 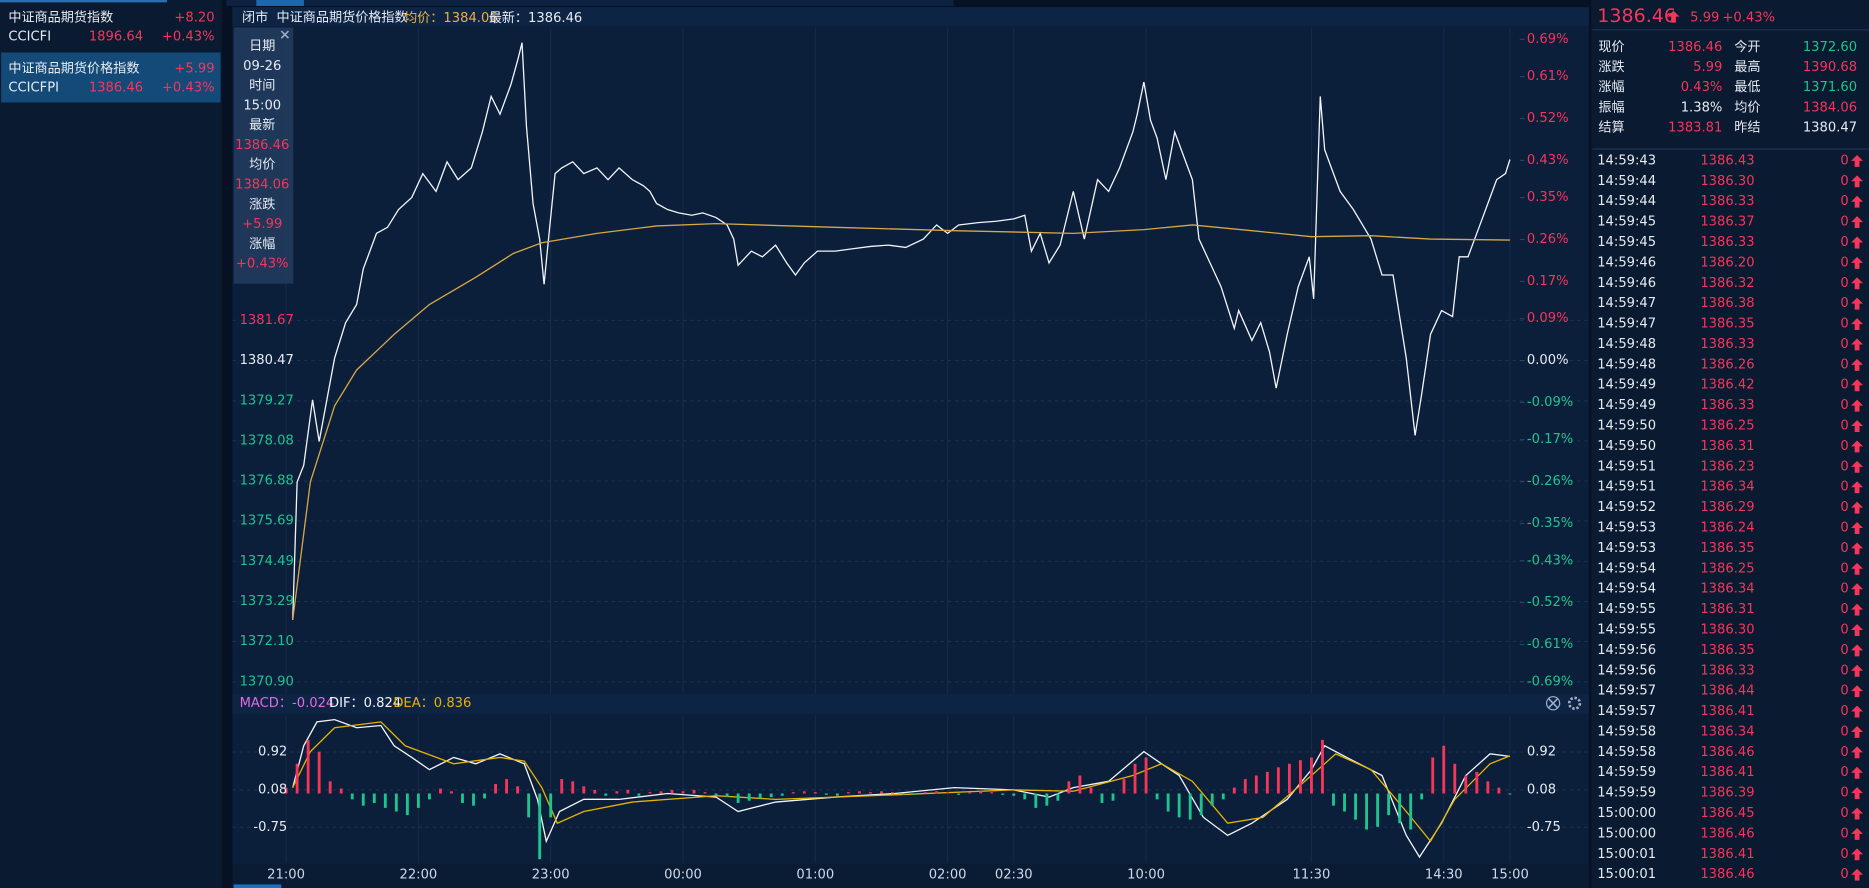 What do you see at coordinates (267, 481) in the screenshot?
I see `y-tick-label: 1376.88` at bounding box center [267, 481].